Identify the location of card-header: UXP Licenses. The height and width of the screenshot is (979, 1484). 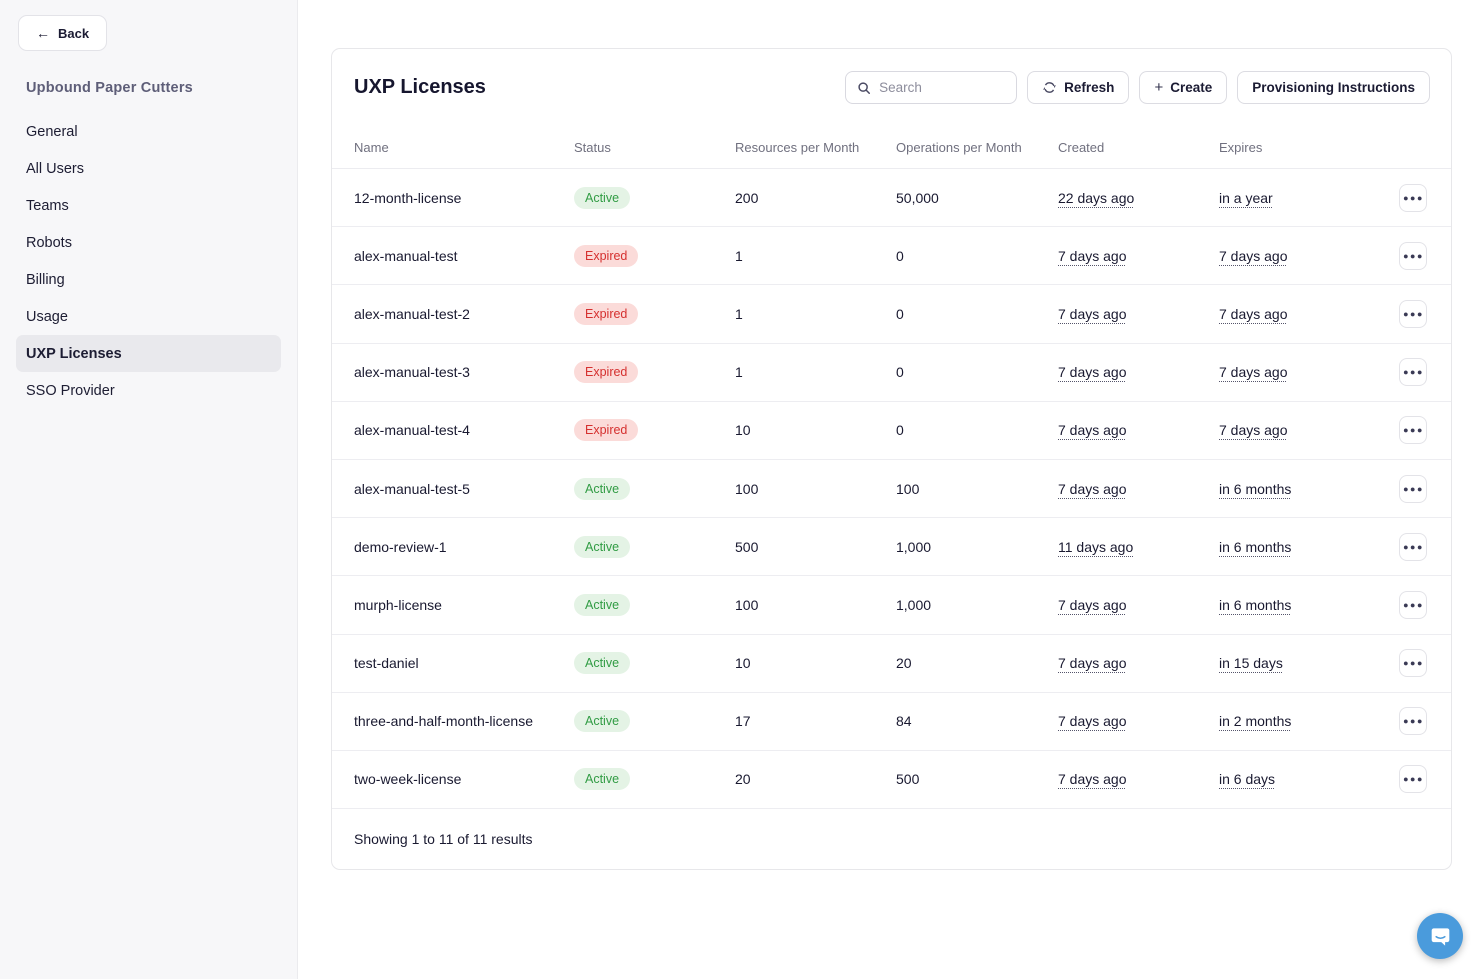
(891, 87).